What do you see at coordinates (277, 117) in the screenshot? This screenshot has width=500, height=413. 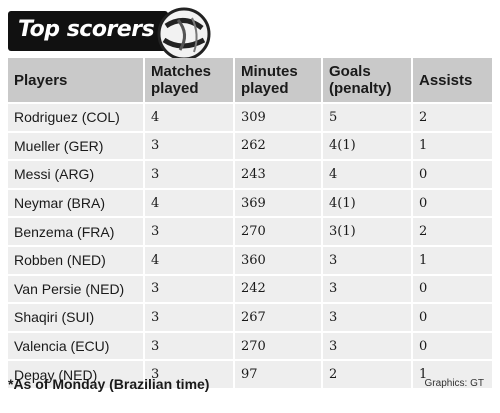 I see `minutes-cell: 309` at bounding box center [277, 117].